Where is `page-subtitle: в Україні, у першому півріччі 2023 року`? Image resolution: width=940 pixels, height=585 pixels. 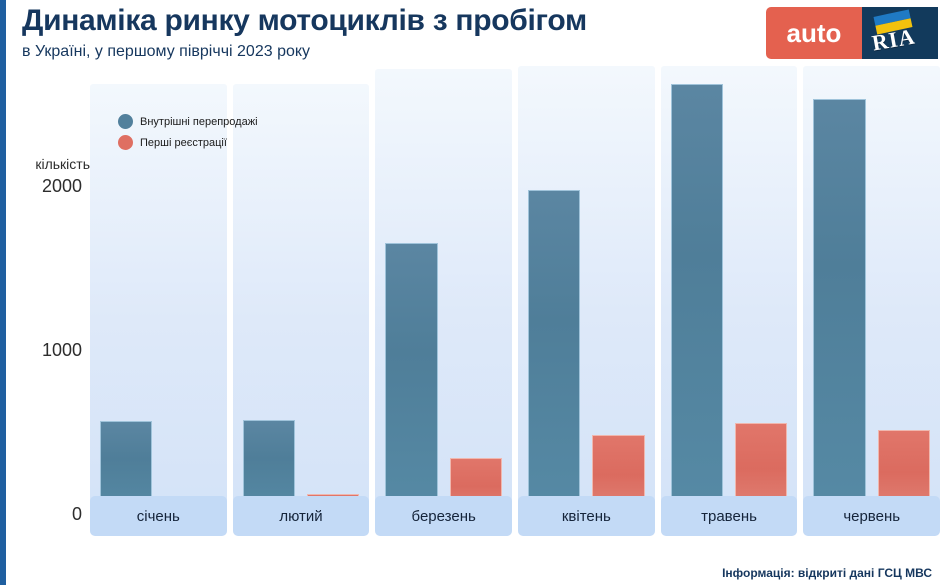 page-subtitle: в Україні, у першому півріччі 2023 року is located at coordinates (166, 51).